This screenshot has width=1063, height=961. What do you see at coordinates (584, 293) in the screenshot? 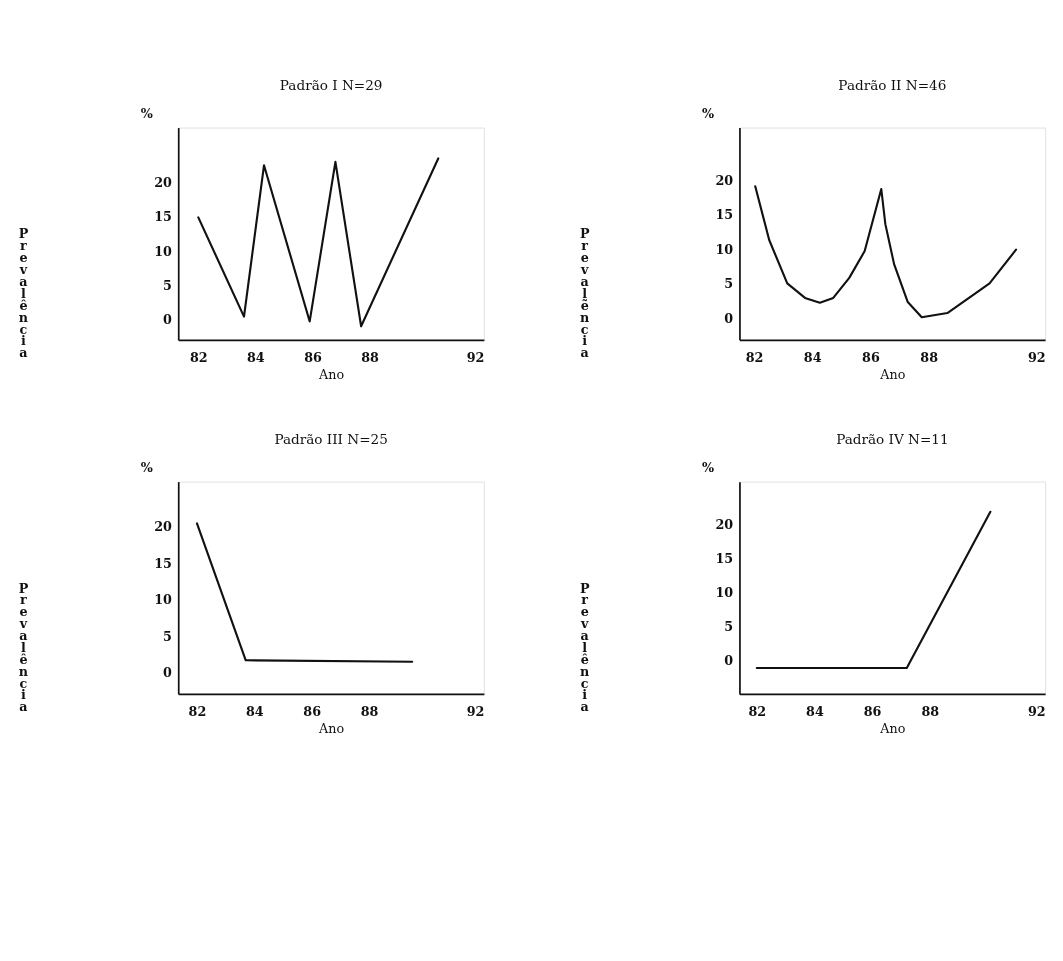
I see `text: Prevalẽncia` at bounding box center [584, 293].